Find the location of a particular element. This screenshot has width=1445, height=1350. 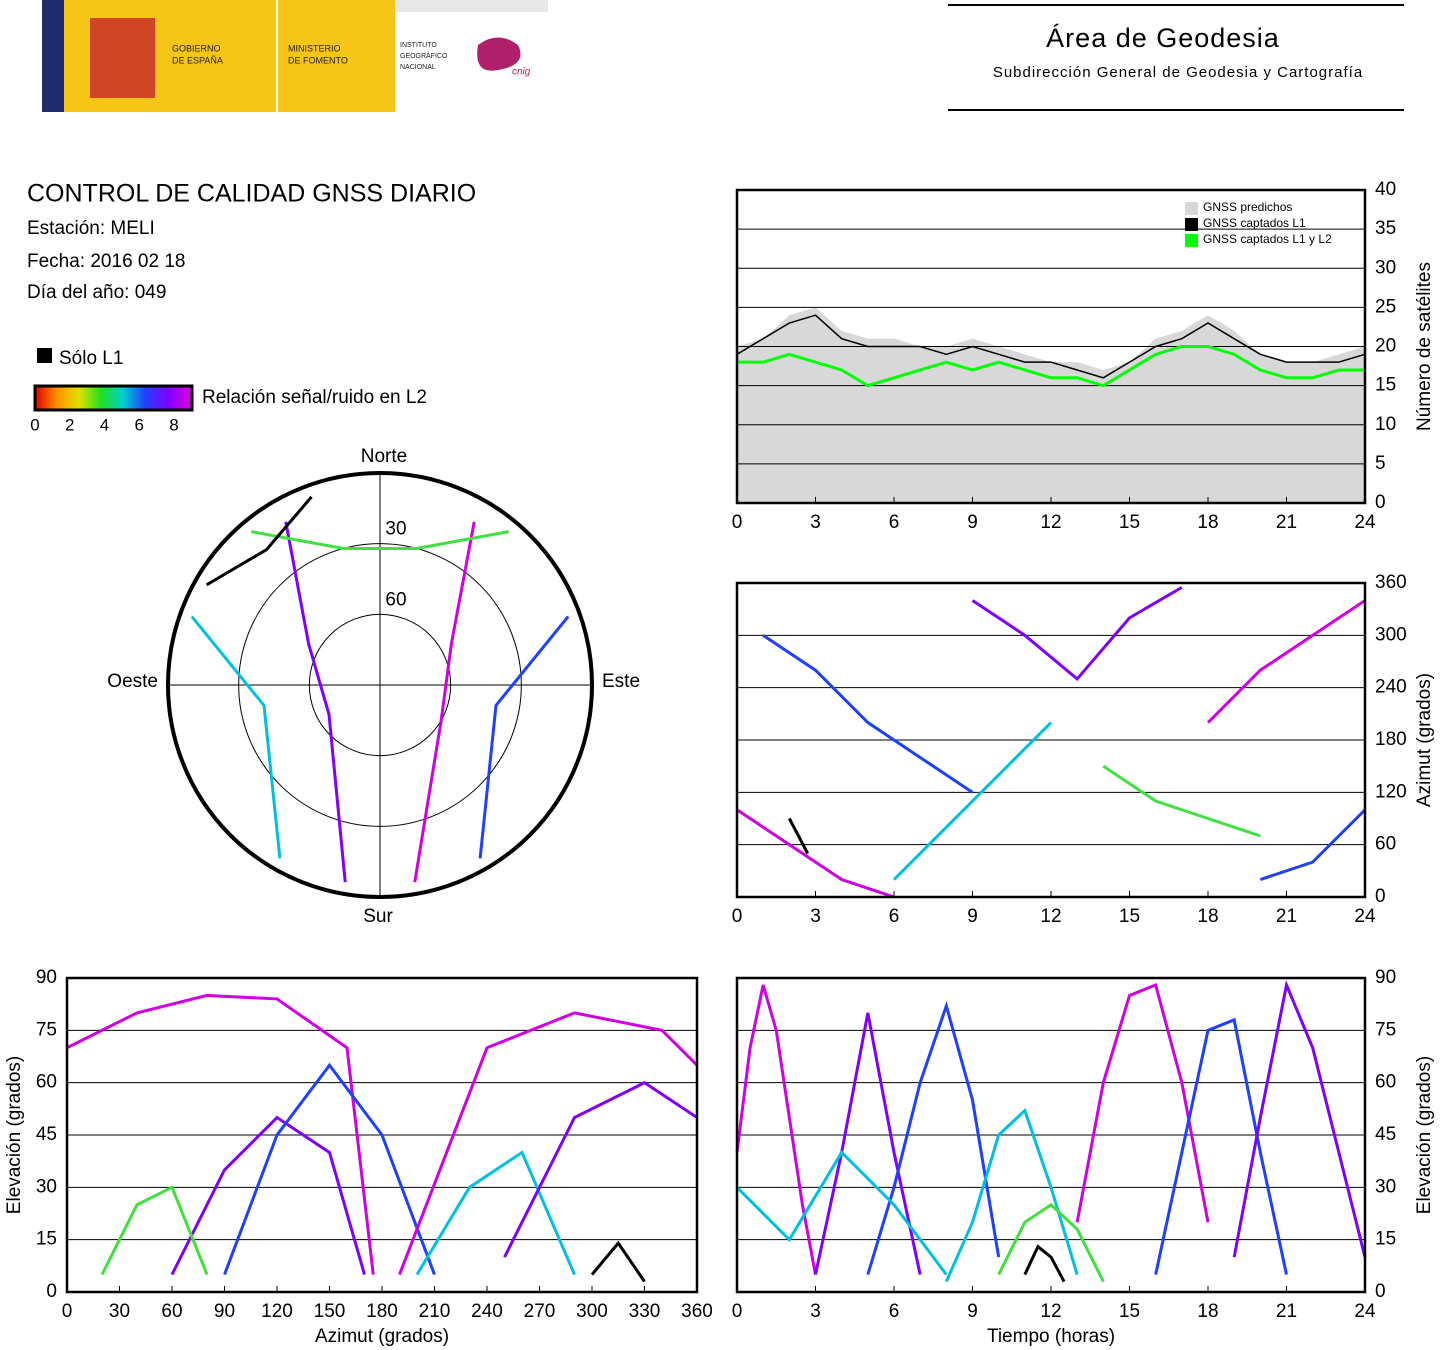

y-tick-label: 360 is located at coordinates (1391, 582).